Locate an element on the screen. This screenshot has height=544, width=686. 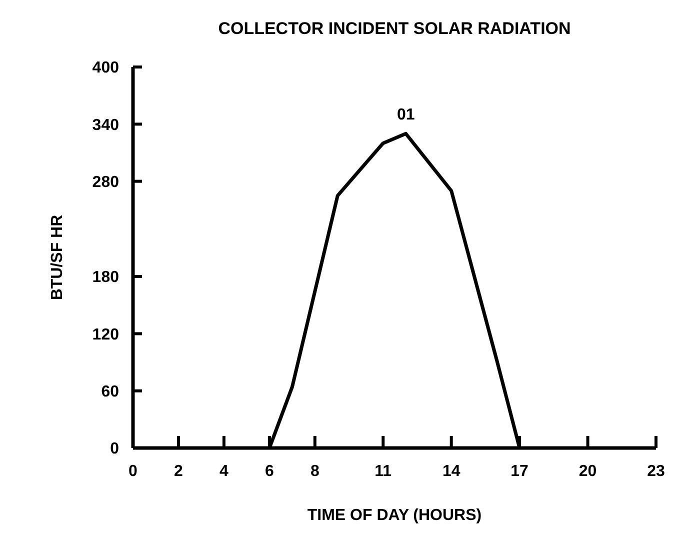
x-tick-label: 11 is located at coordinates (383, 471).